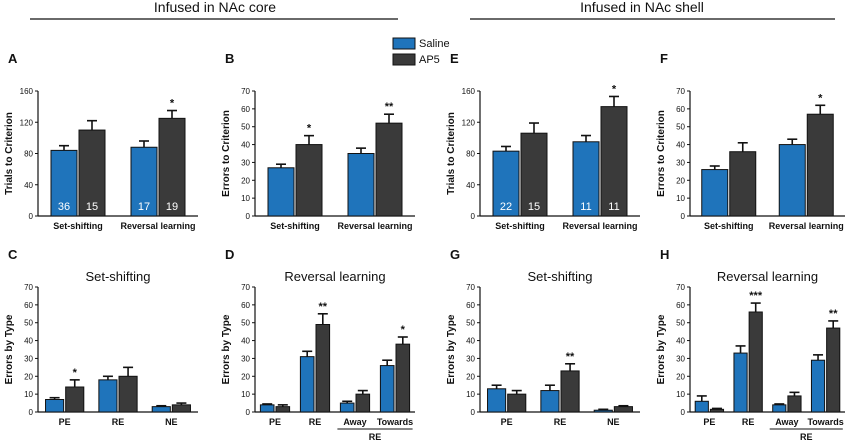 The image size is (850, 443). I want to click on category-label: Away, so click(354, 422).